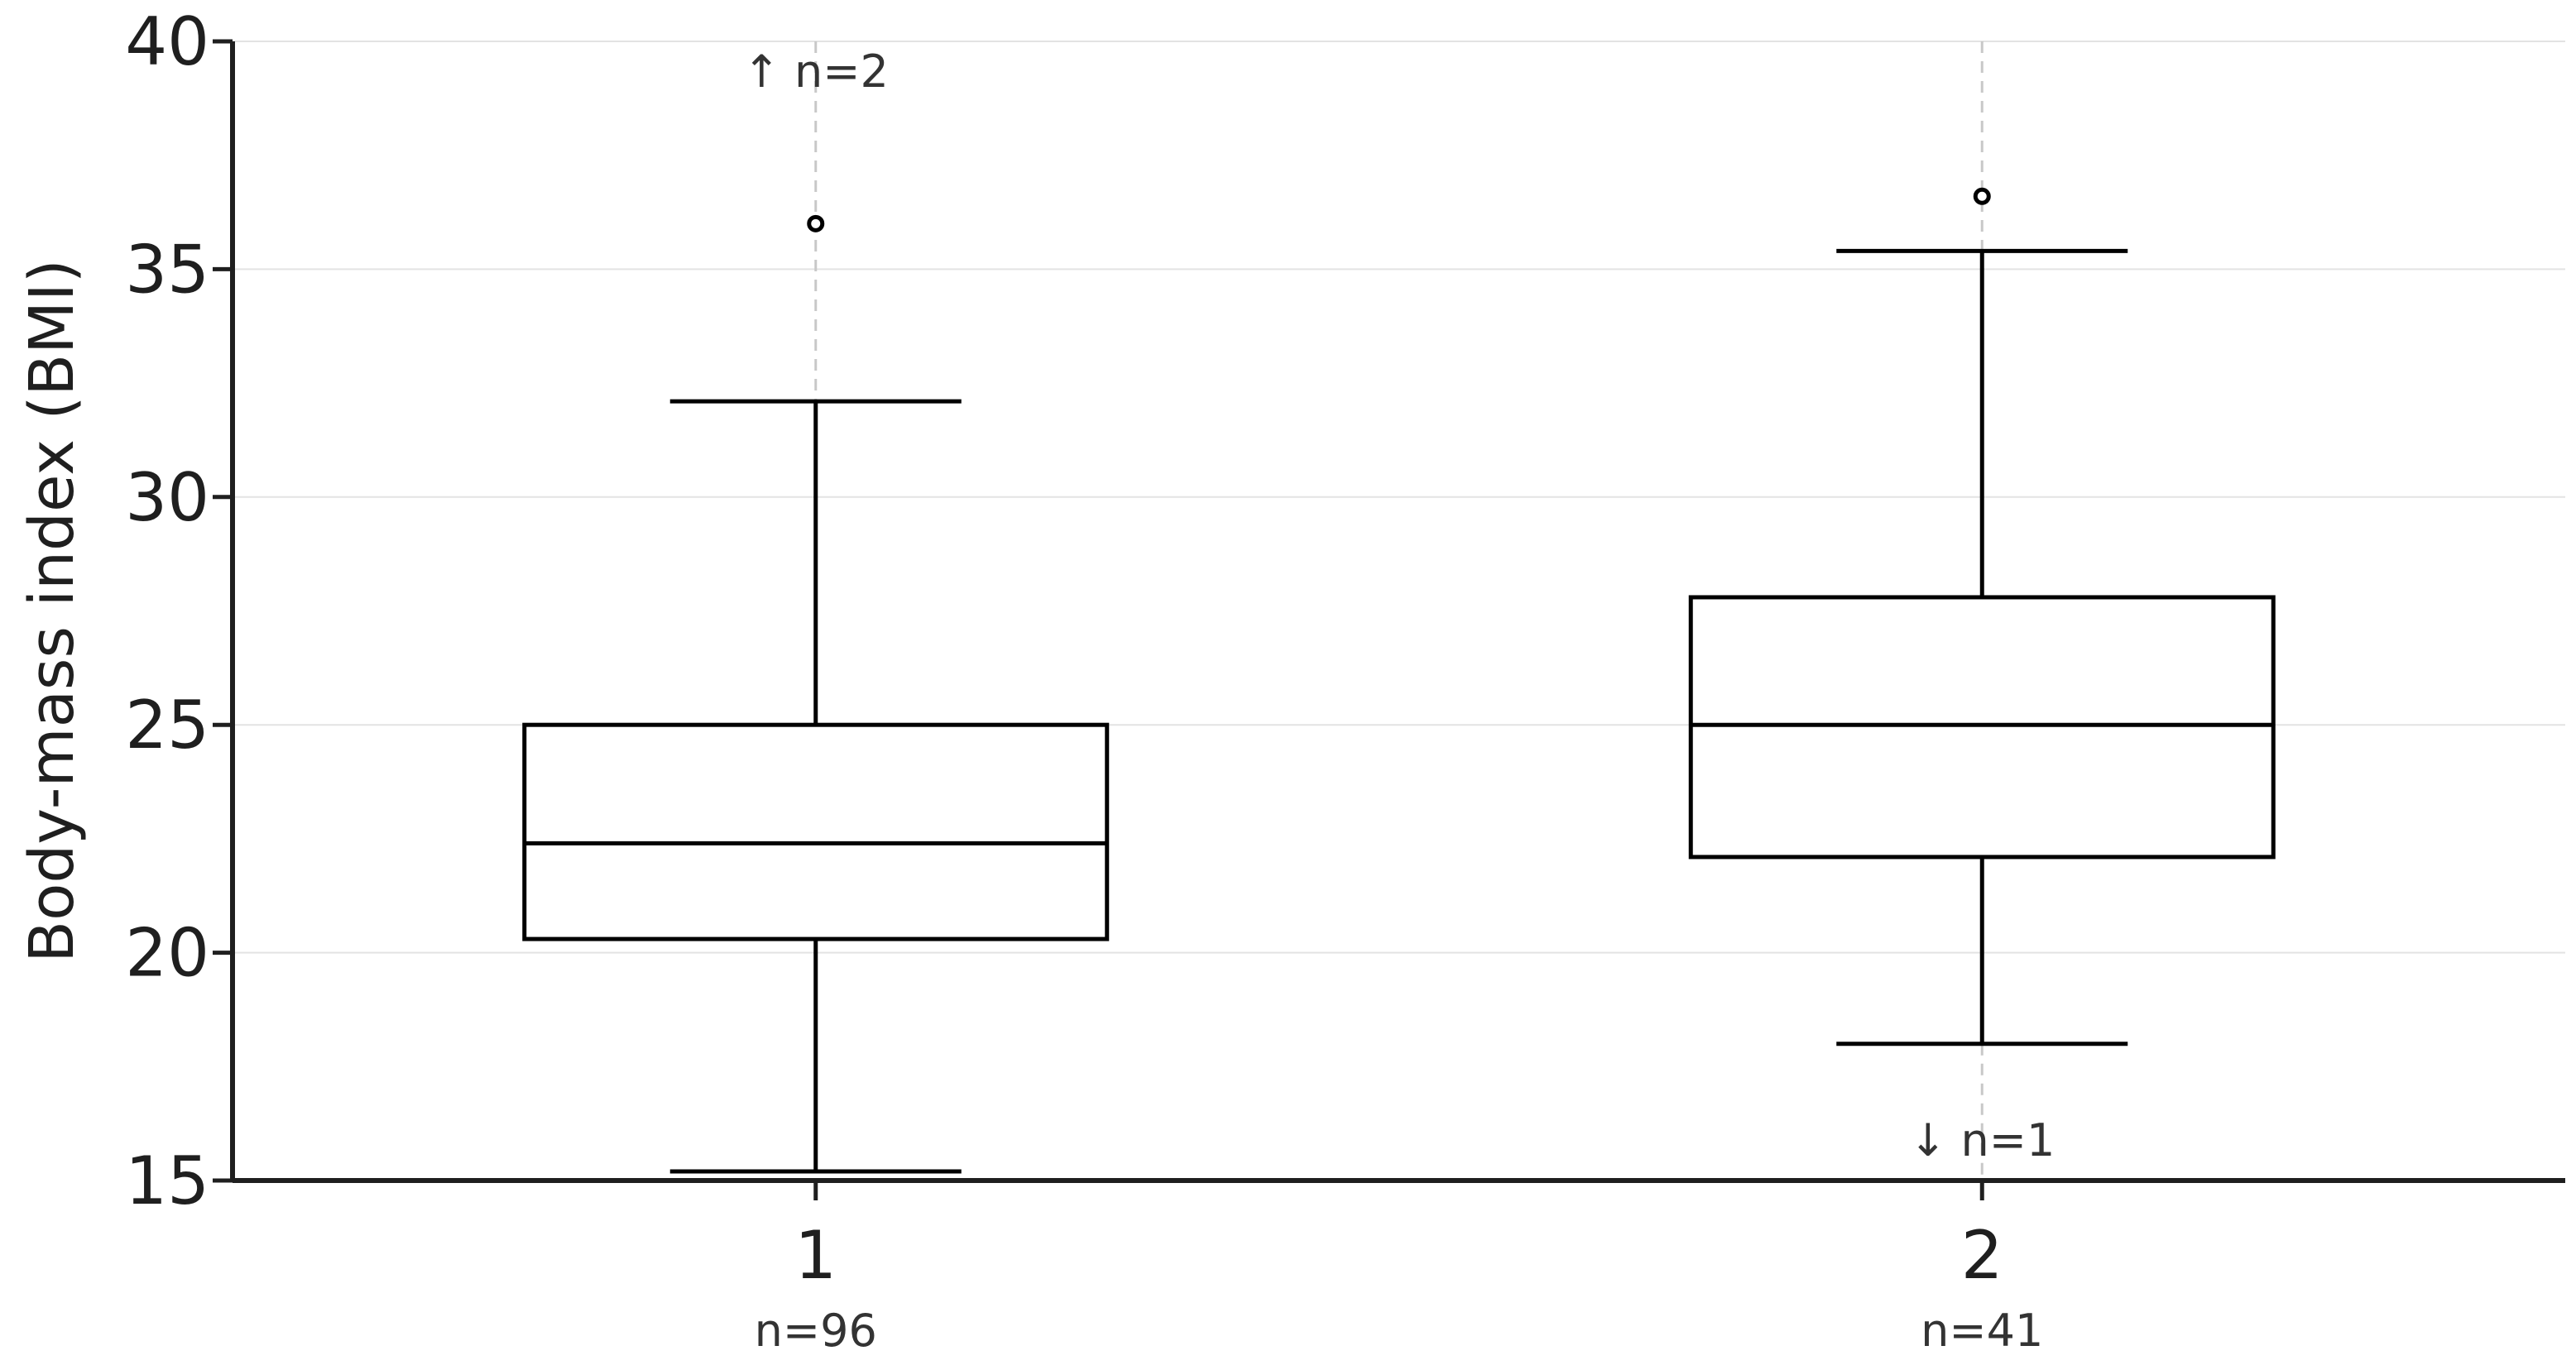  I want to click on x-tick-label: 1, so click(816, 1255).